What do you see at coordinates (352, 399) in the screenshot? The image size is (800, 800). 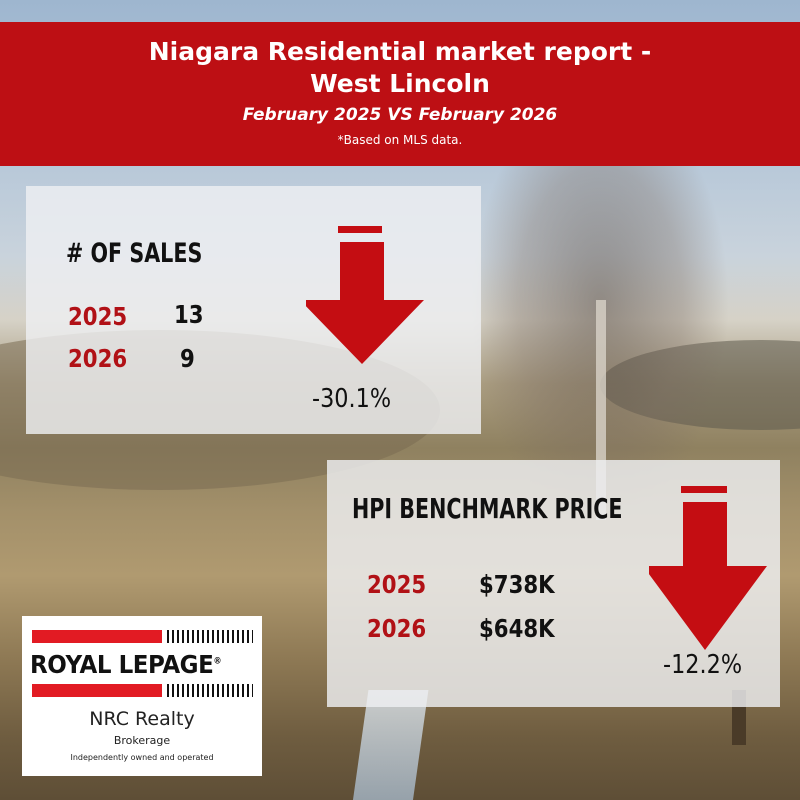 I see `sales-change-percent: -30.1%` at bounding box center [352, 399].